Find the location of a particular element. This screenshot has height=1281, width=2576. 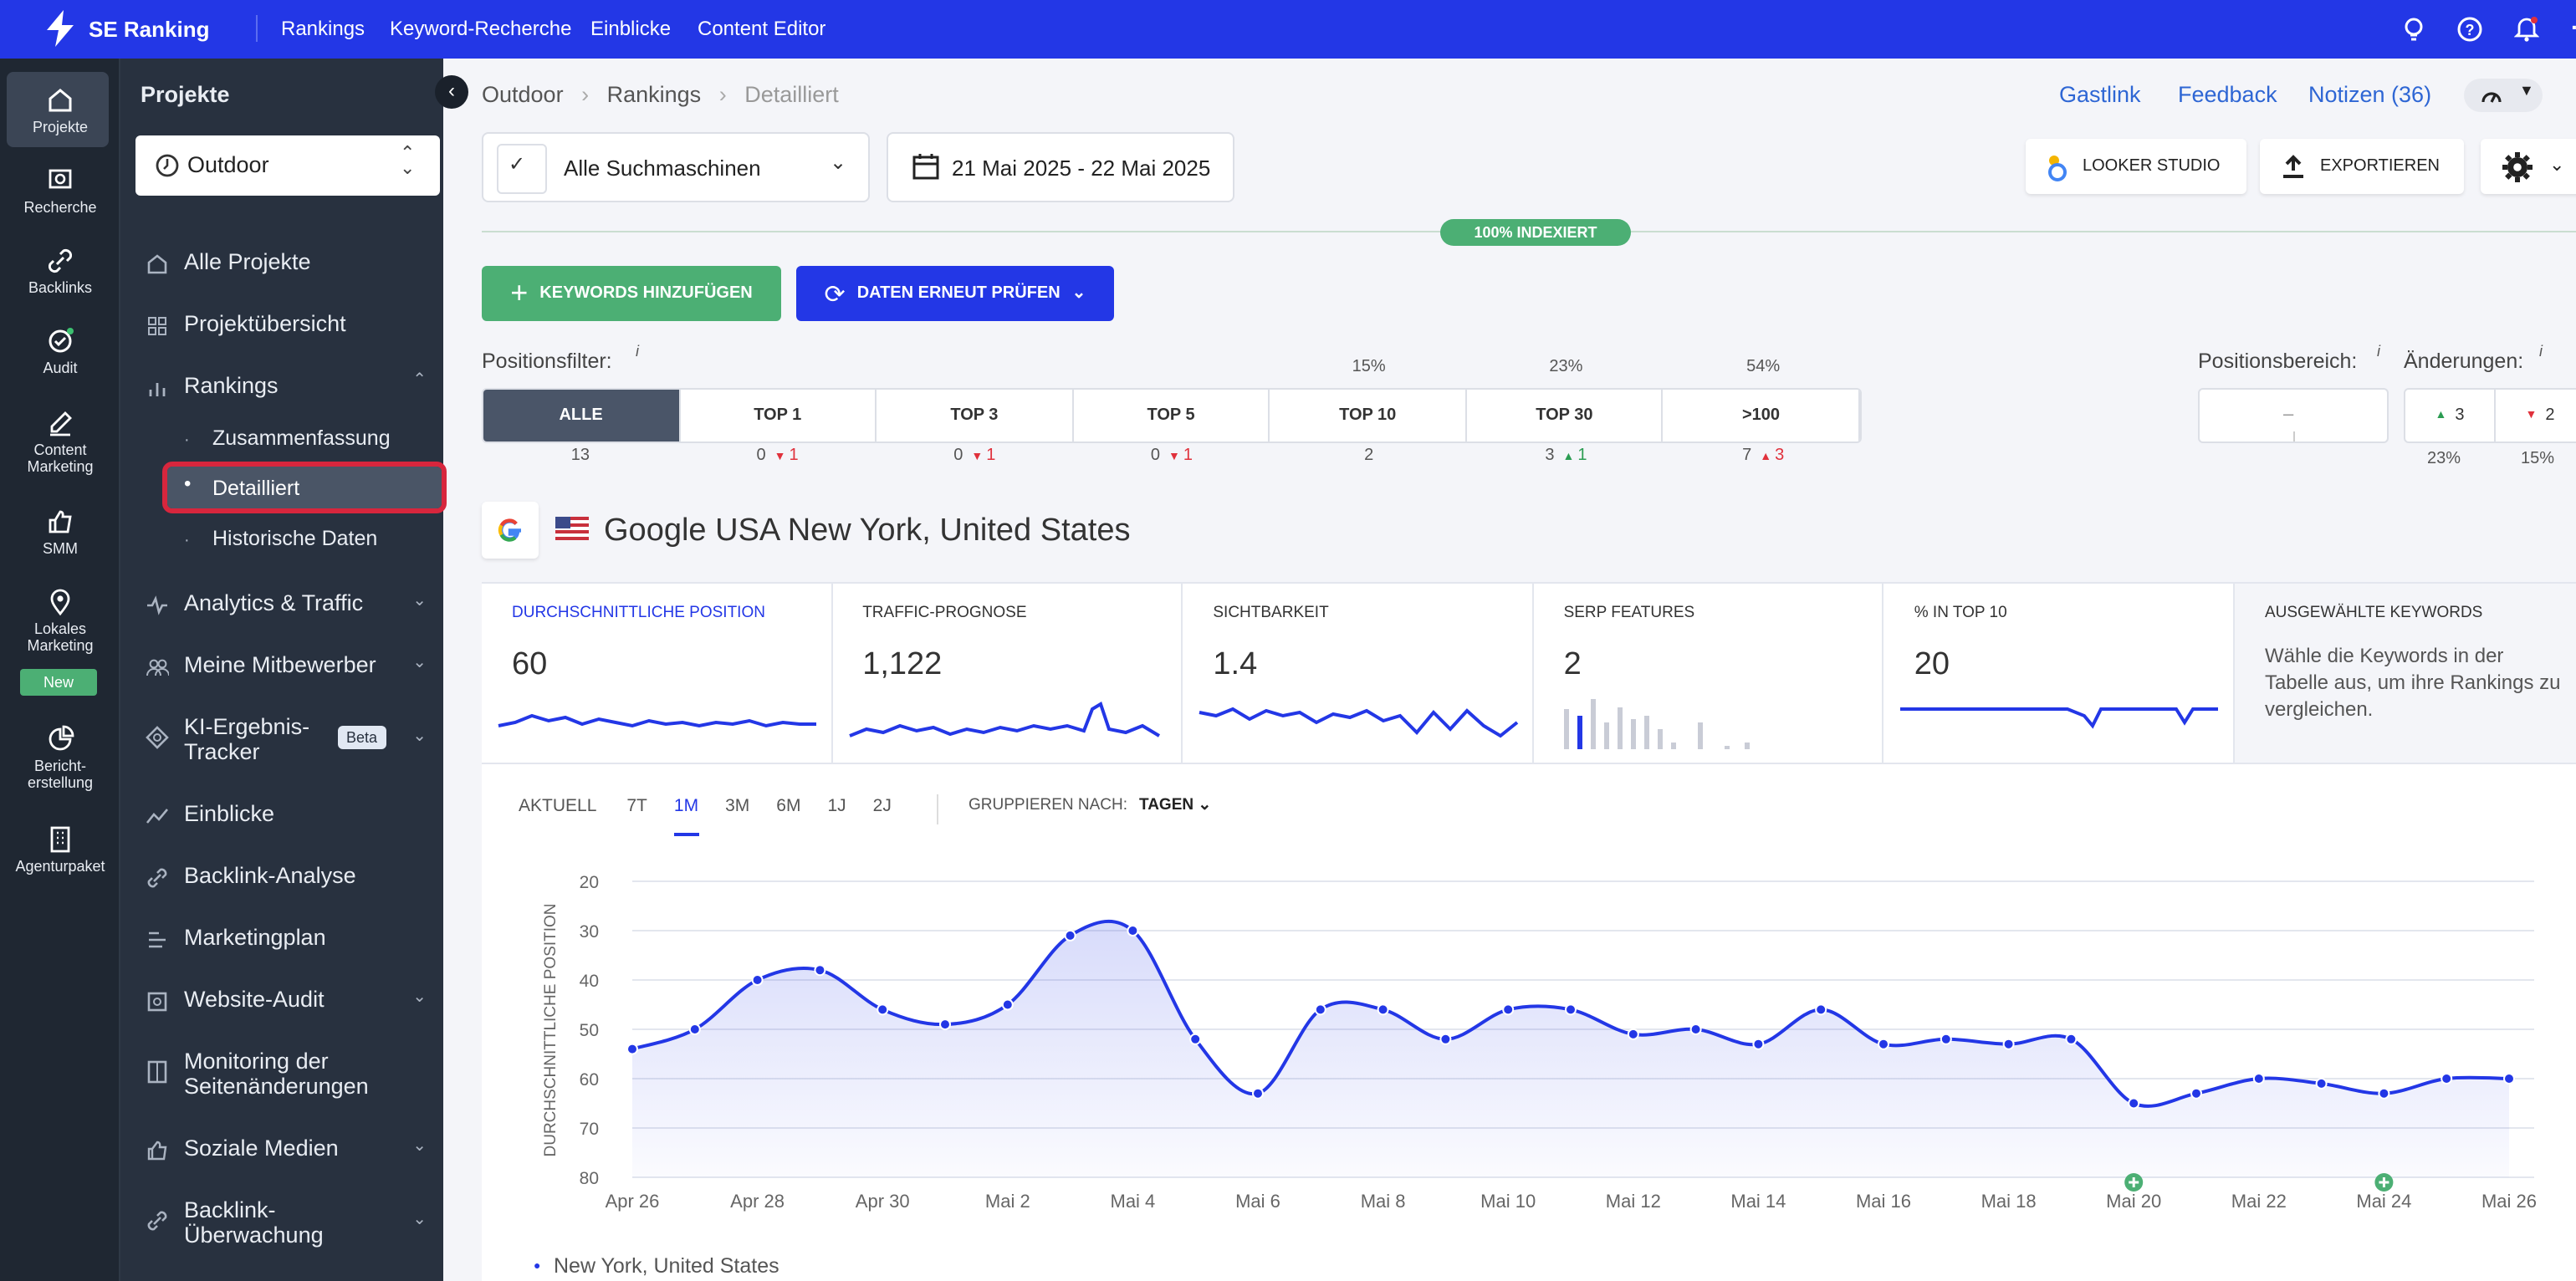

help-icon: ? is located at coordinates (2469, 29).